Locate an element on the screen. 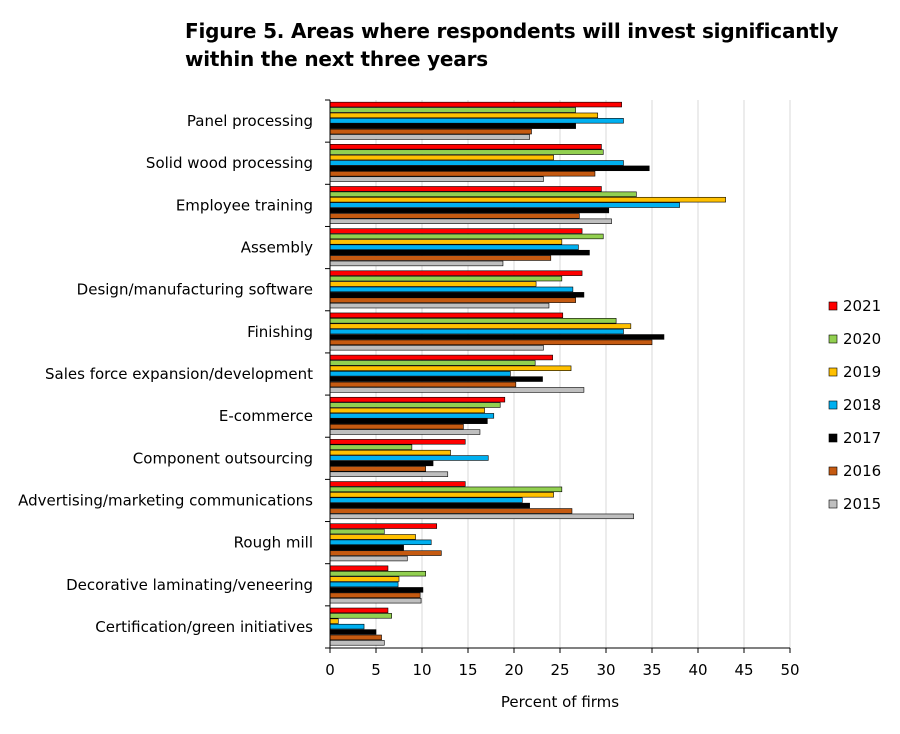  bar-design-manufacturing-software-2017 is located at coordinates (457, 295).